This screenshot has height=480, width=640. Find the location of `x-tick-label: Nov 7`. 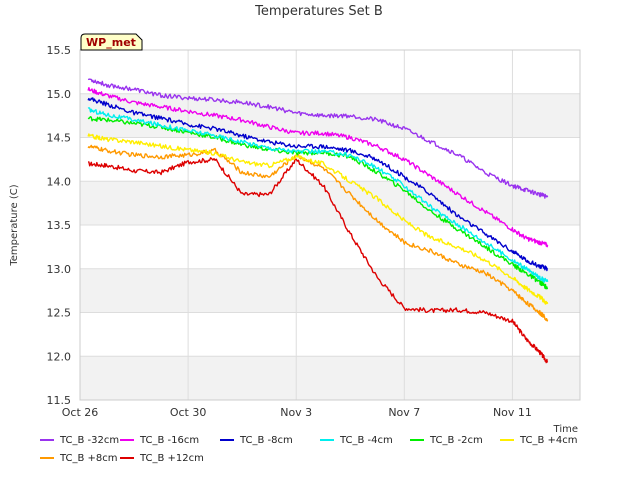

x-tick-label: Nov 7 is located at coordinates (404, 412).